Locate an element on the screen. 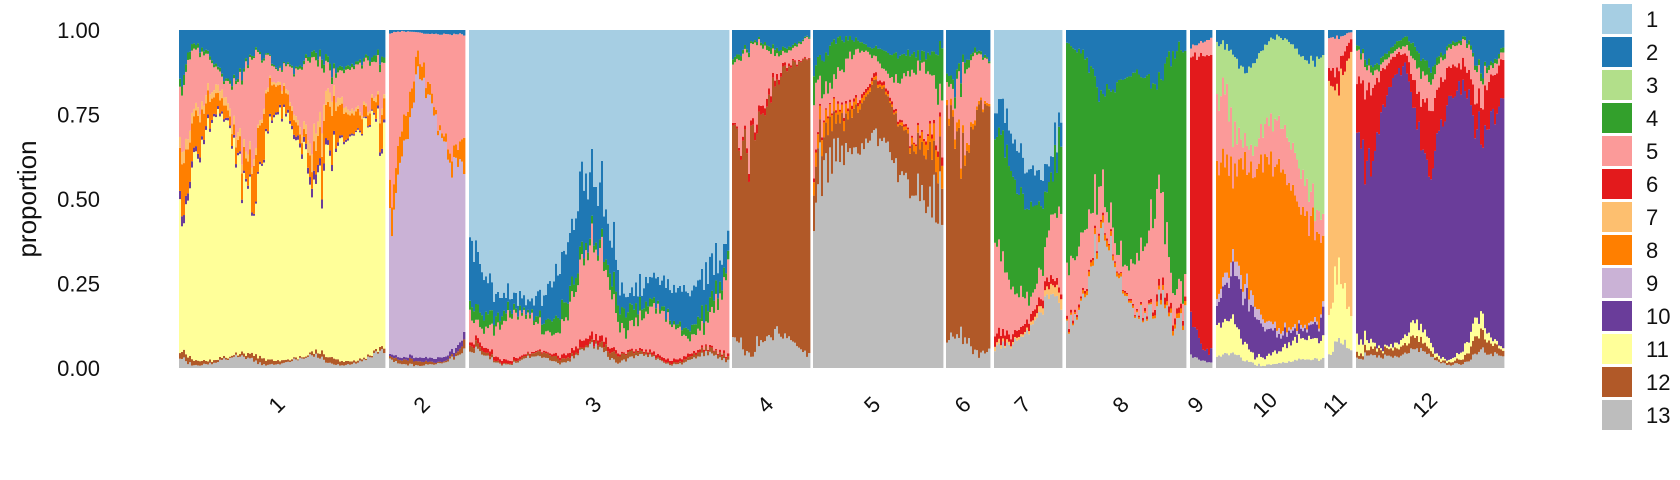 The width and height of the screenshot is (1680, 480). bar-segment-group8-k4 is located at coordinates (1113, 158).